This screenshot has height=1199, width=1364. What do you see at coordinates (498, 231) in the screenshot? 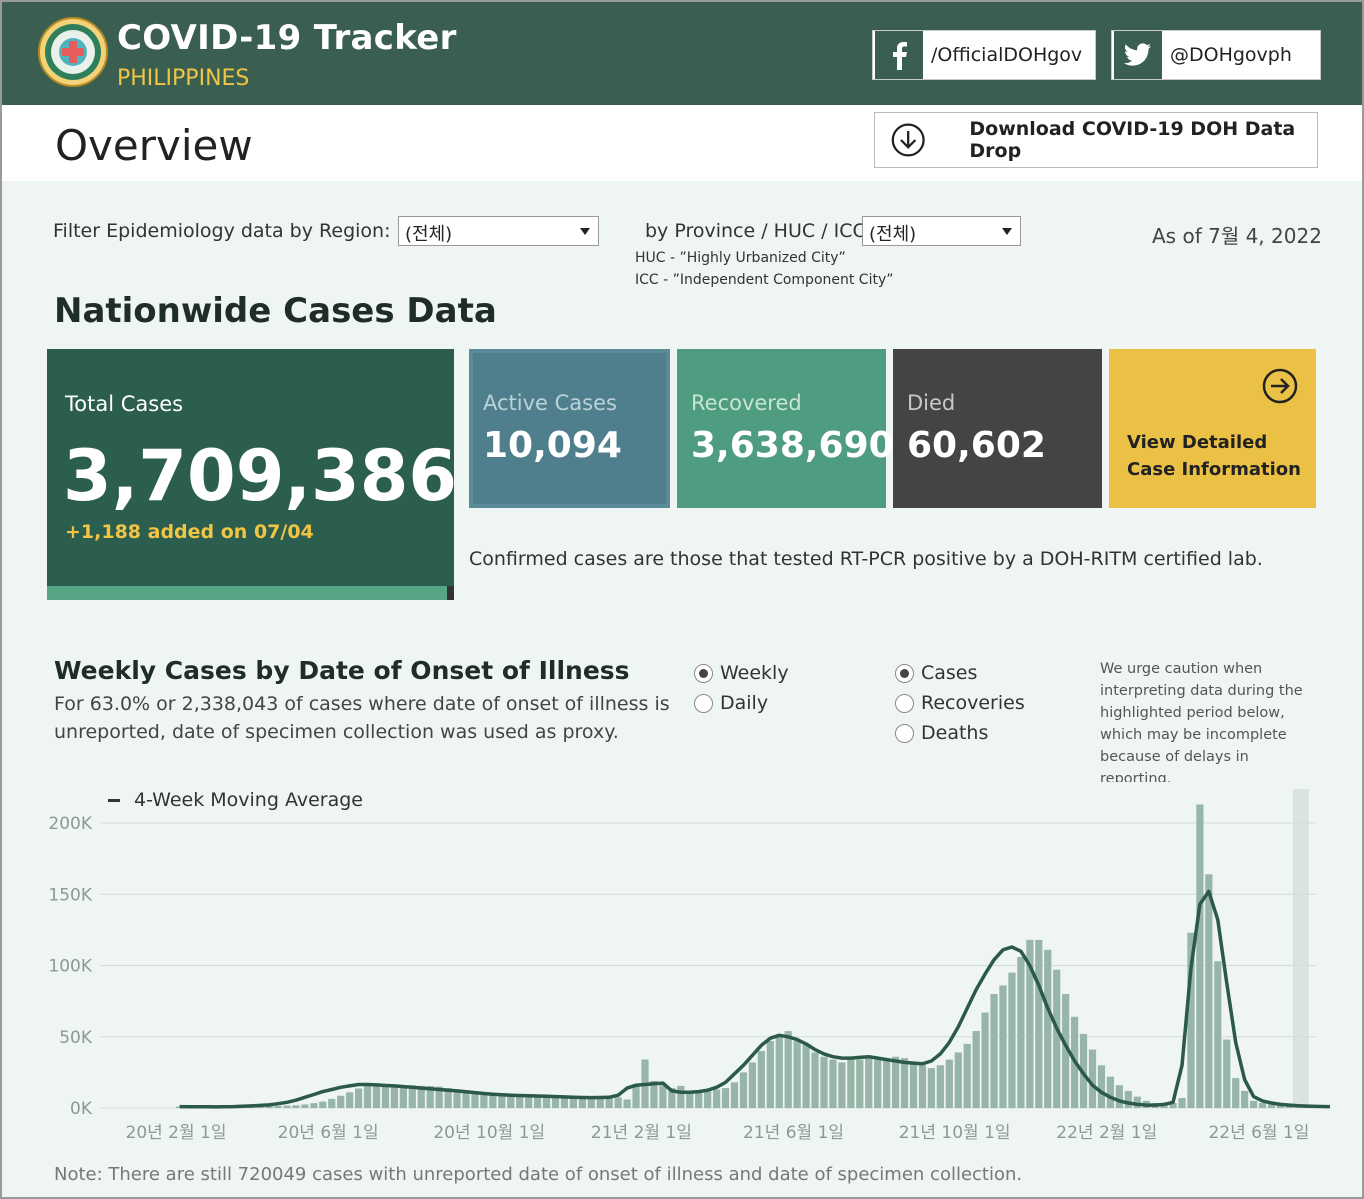
I see `region-select: (전체)` at bounding box center [498, 231].